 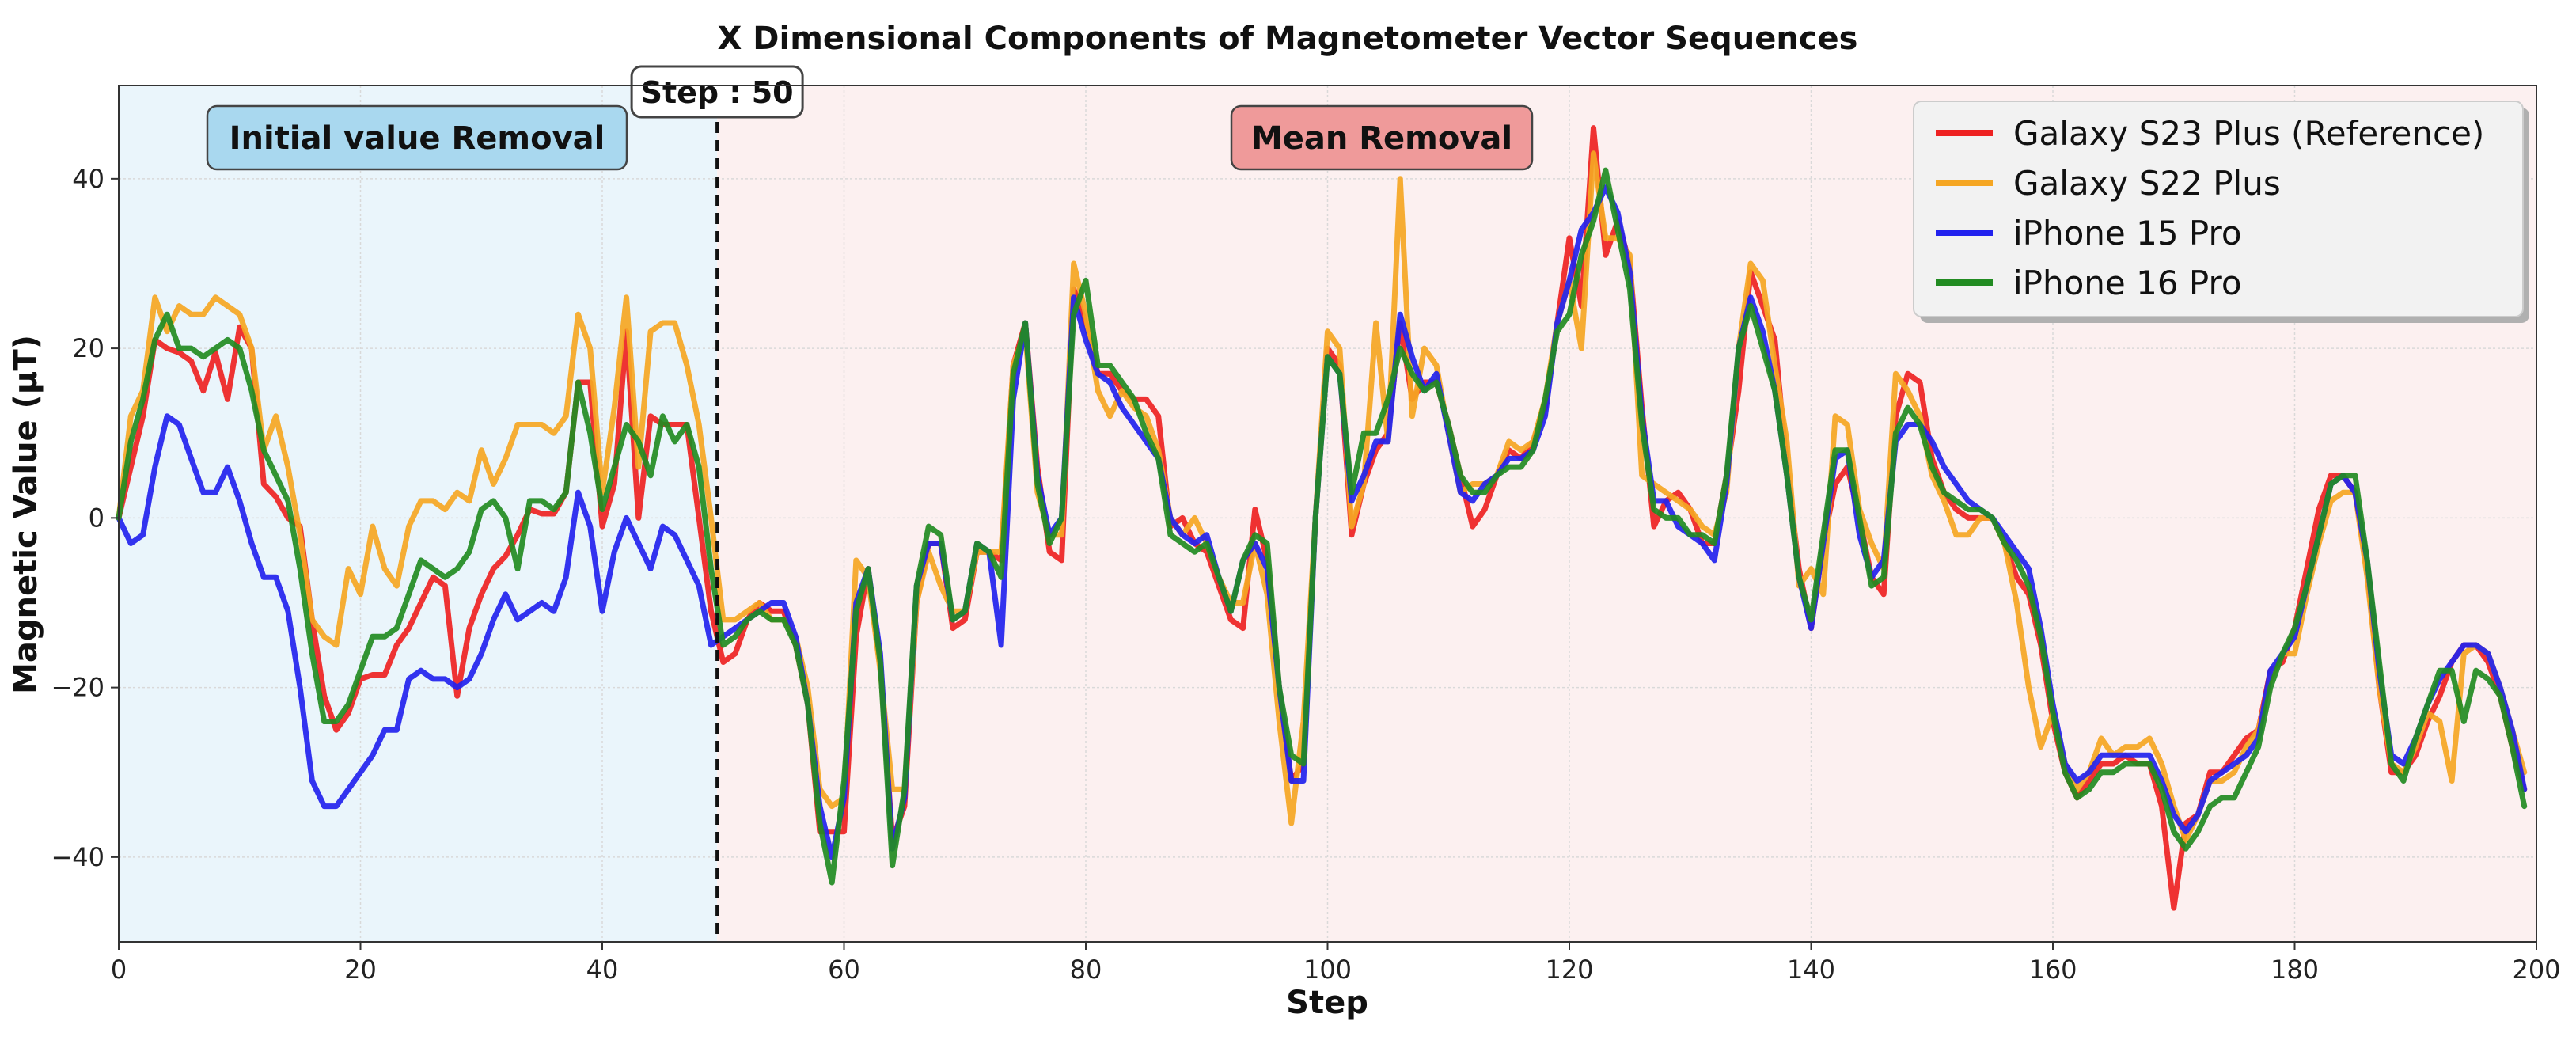 I want to click on region-label-1: Initial value Removal, so click(x=417, y=138).